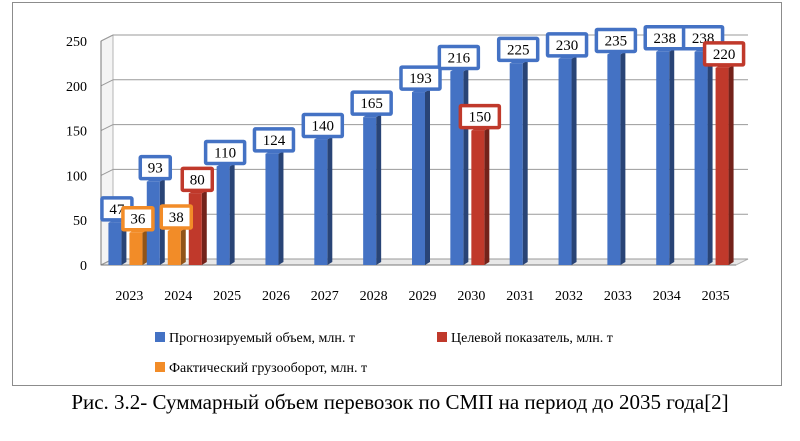 The image size is (800, 441). What do you see at coordinates (532, 338) in the screenshot?
I see `legend-label-target: Целевой показатель, млн. т` at bounding box center [532, 338].